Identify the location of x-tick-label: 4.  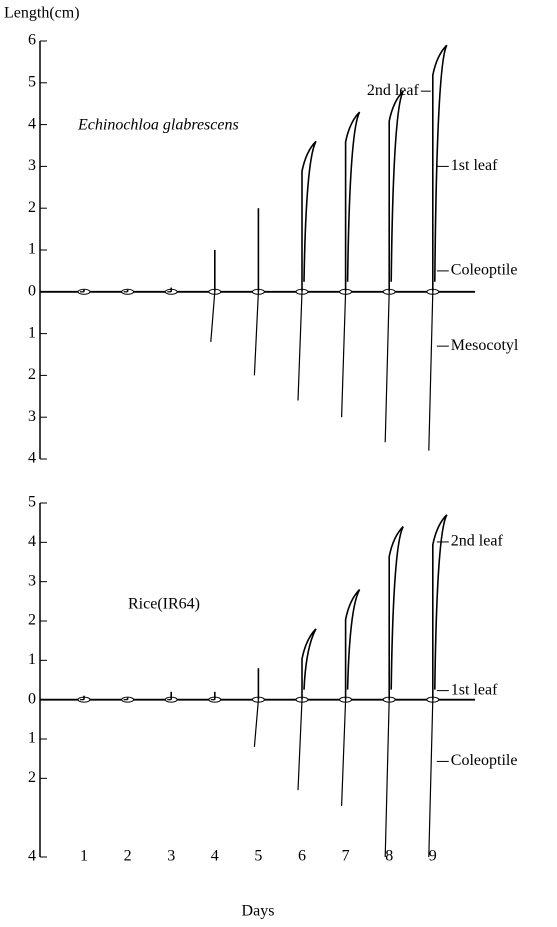
(215, 856).